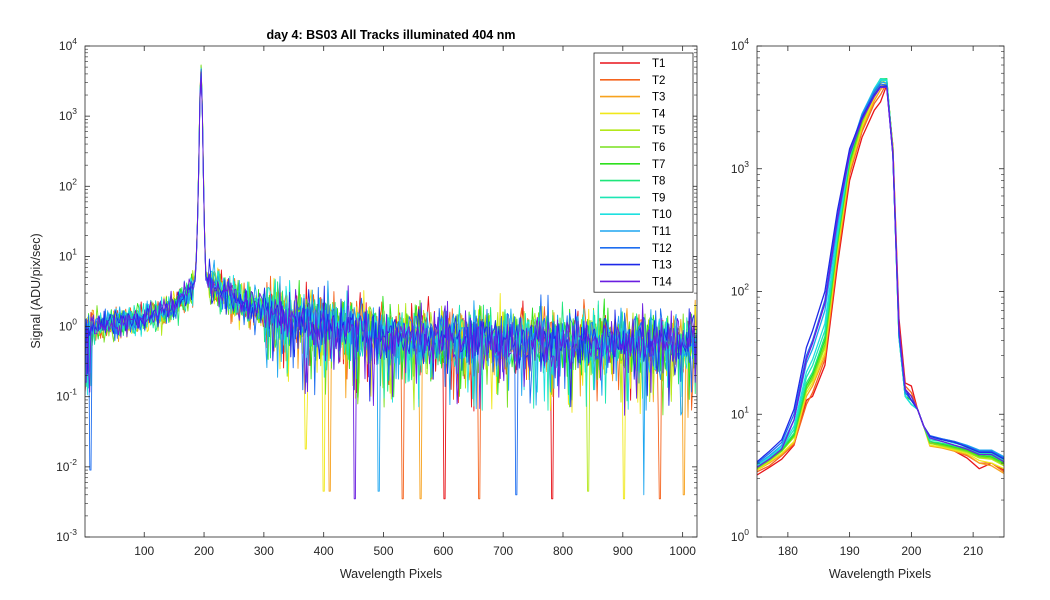 This screenshot has width=1050, height=600. What do you see at coordinates (658, 131) in the screenshot?
I see `legend-label-t5: T5` at bounding box center [658, 131].